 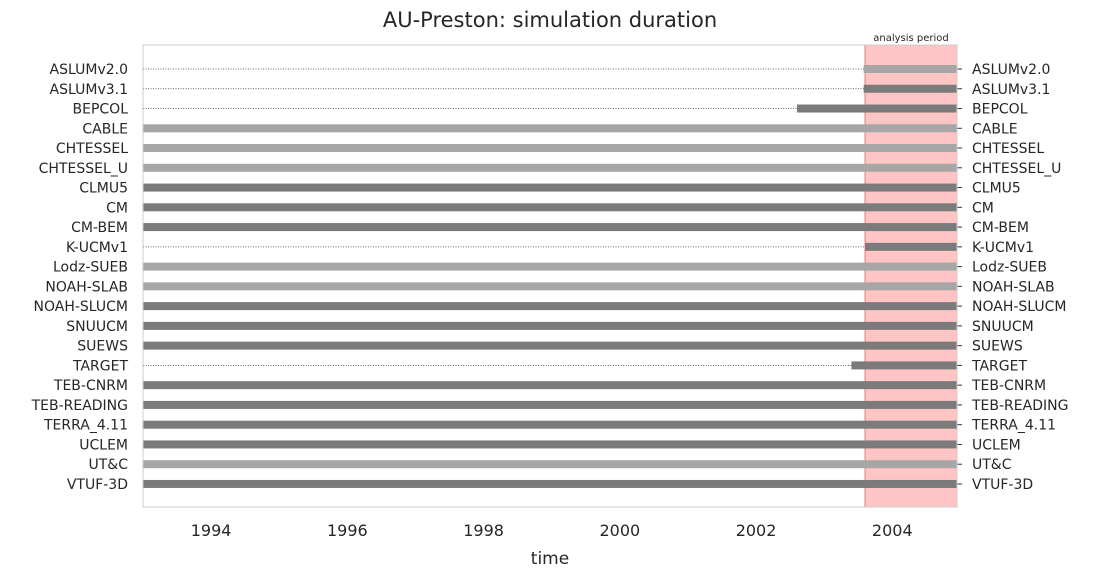 I want to click on y-tick-label-right: VTUF-3D, so click(x=1002, y=485).